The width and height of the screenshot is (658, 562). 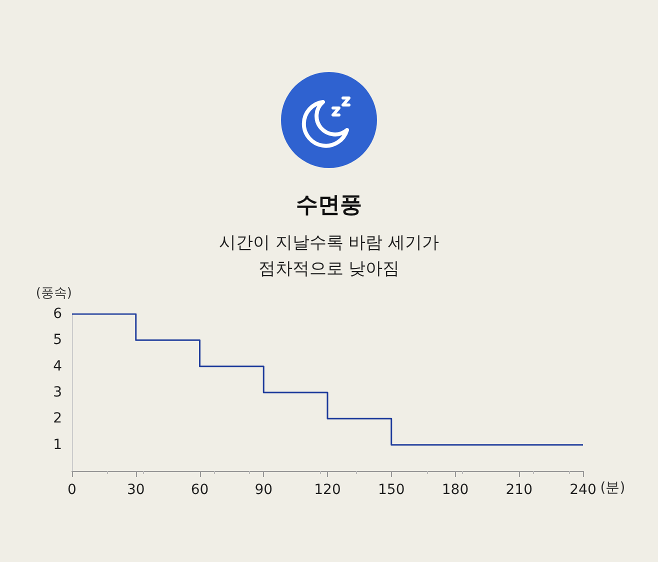 I want to click on chart-title: 수면풍, so click(x=329, y=206).